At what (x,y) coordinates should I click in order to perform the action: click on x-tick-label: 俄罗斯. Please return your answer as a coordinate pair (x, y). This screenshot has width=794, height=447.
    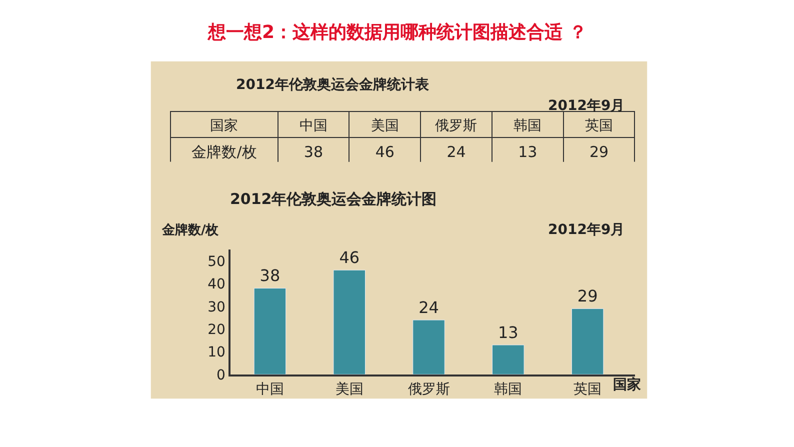
    Looking at the image, I should click on (429, 389).